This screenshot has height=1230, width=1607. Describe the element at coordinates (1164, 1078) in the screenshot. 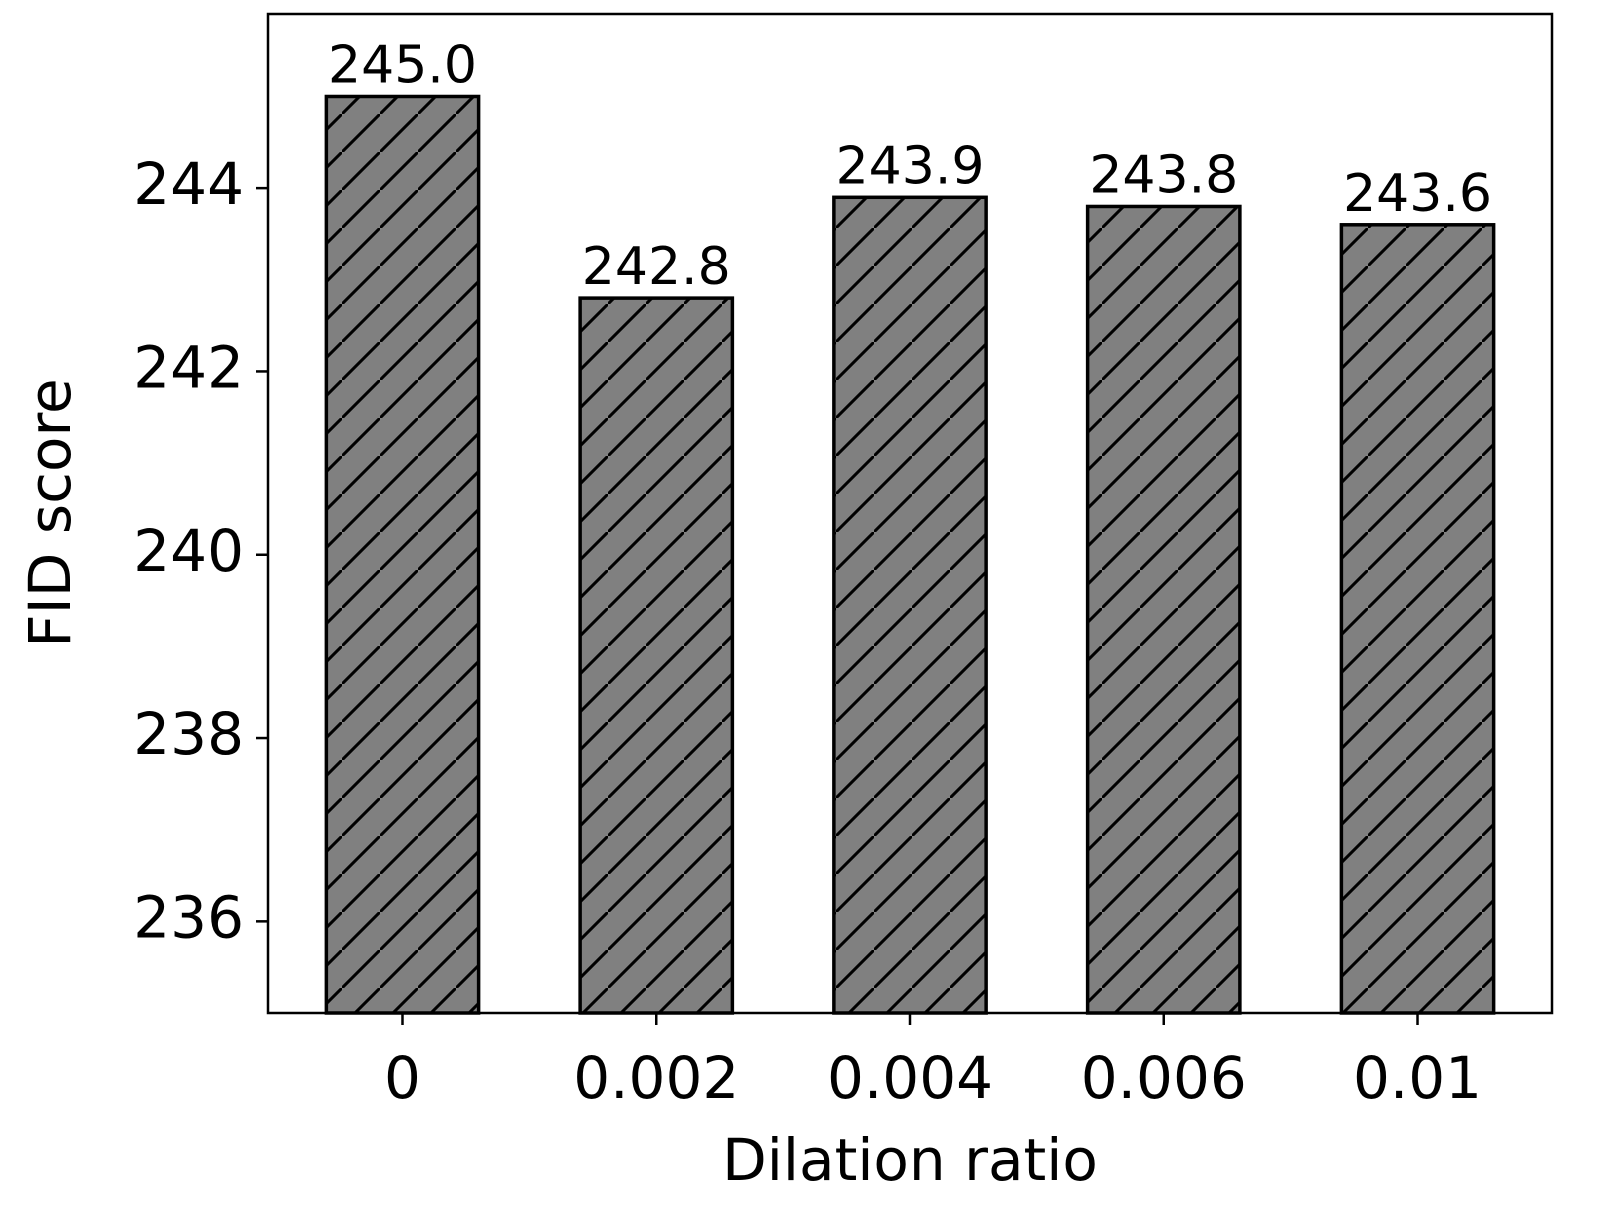

I see `x-tick-label: 0.006` at that location.